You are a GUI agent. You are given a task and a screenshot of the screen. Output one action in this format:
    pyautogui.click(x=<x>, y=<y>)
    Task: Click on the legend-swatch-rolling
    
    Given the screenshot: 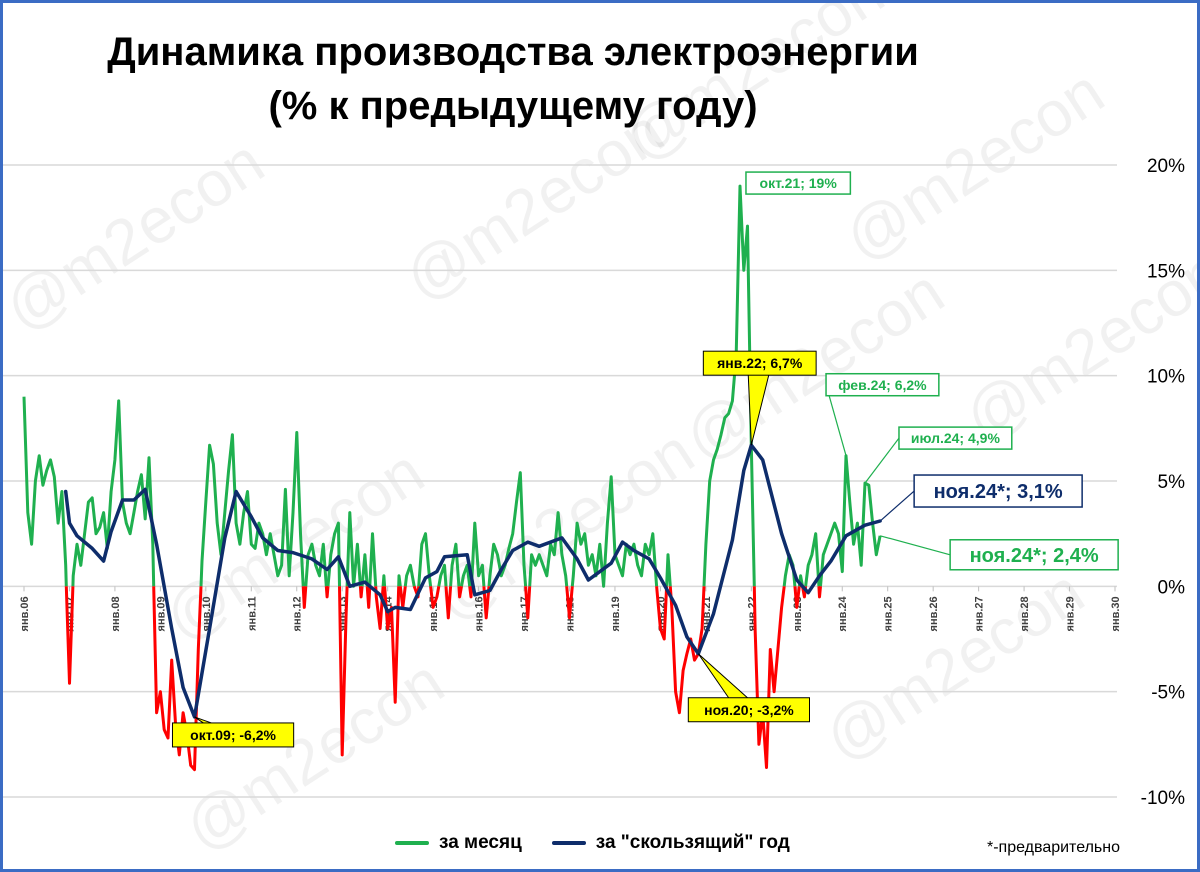 What is the action you would take?
    pyautogui.click(x=568, y=843)
    